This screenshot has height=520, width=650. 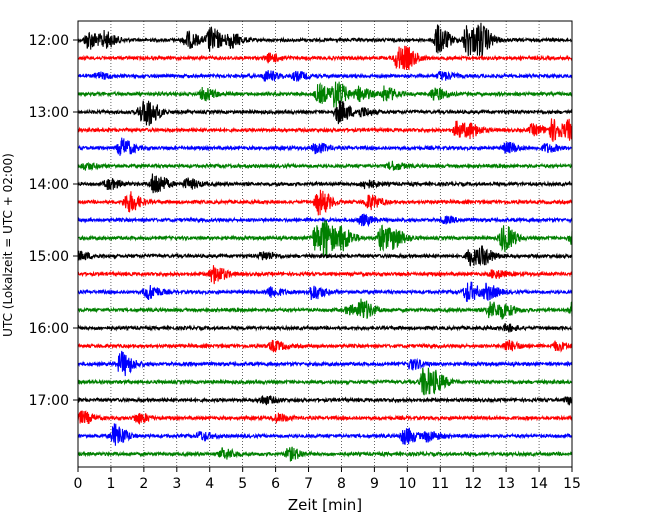 I want to click on x-tick-label: 13, so click(x=506, y=484).